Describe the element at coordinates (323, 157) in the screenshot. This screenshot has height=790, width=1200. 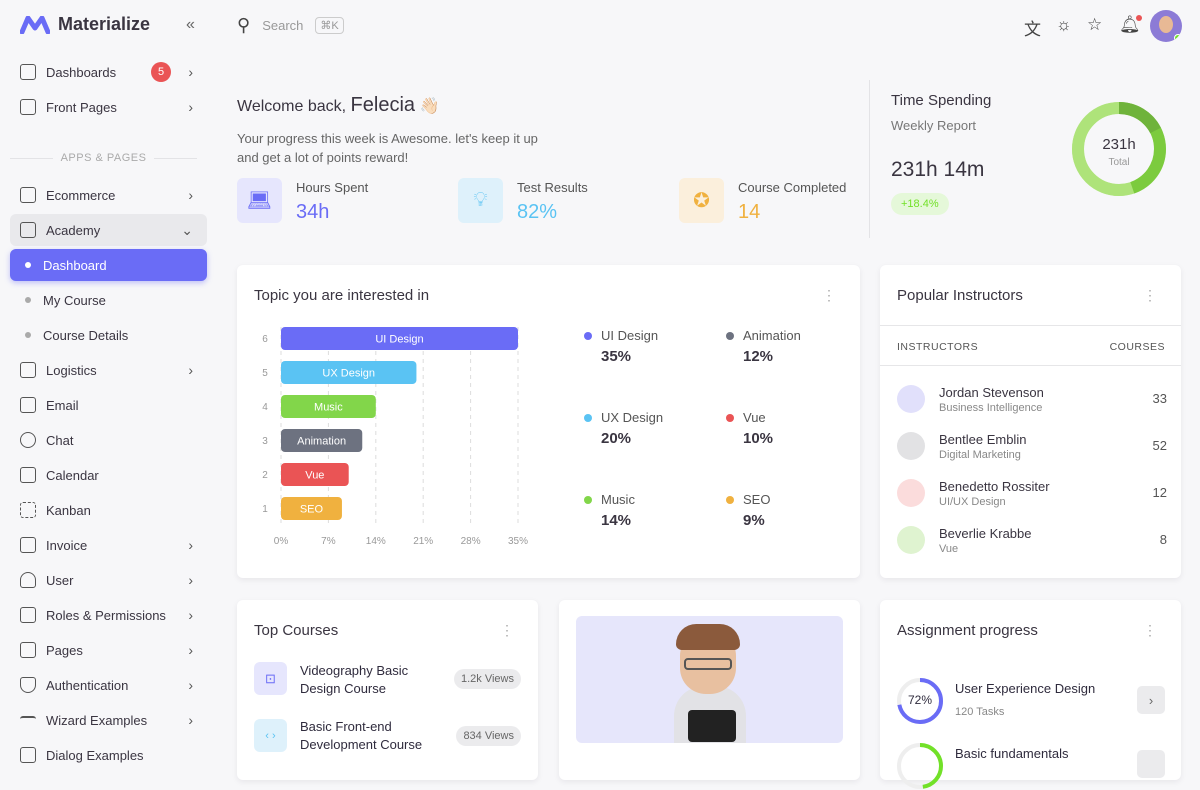
I see `line: and get a lot of points reward!` at that location.